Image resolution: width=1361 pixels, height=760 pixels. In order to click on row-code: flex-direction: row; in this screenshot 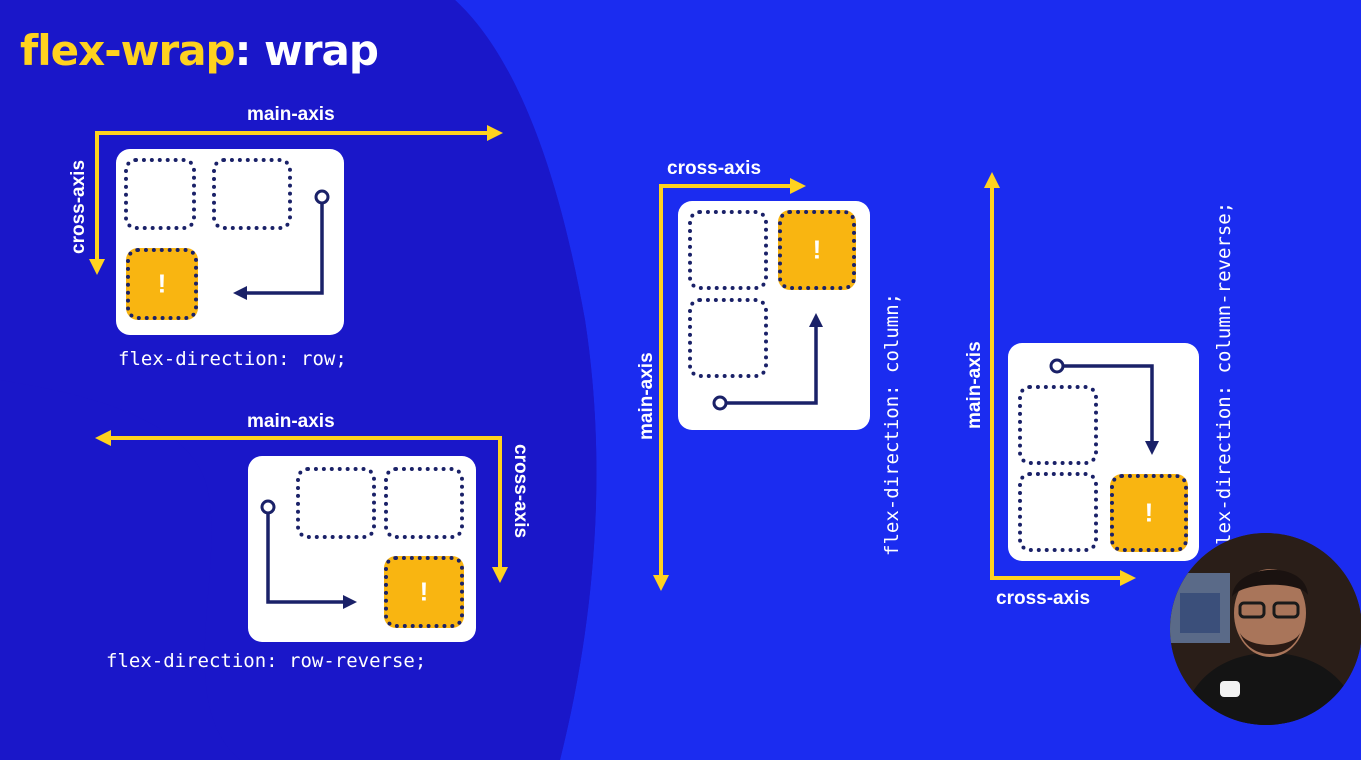, I will do `click(232, 359)`.